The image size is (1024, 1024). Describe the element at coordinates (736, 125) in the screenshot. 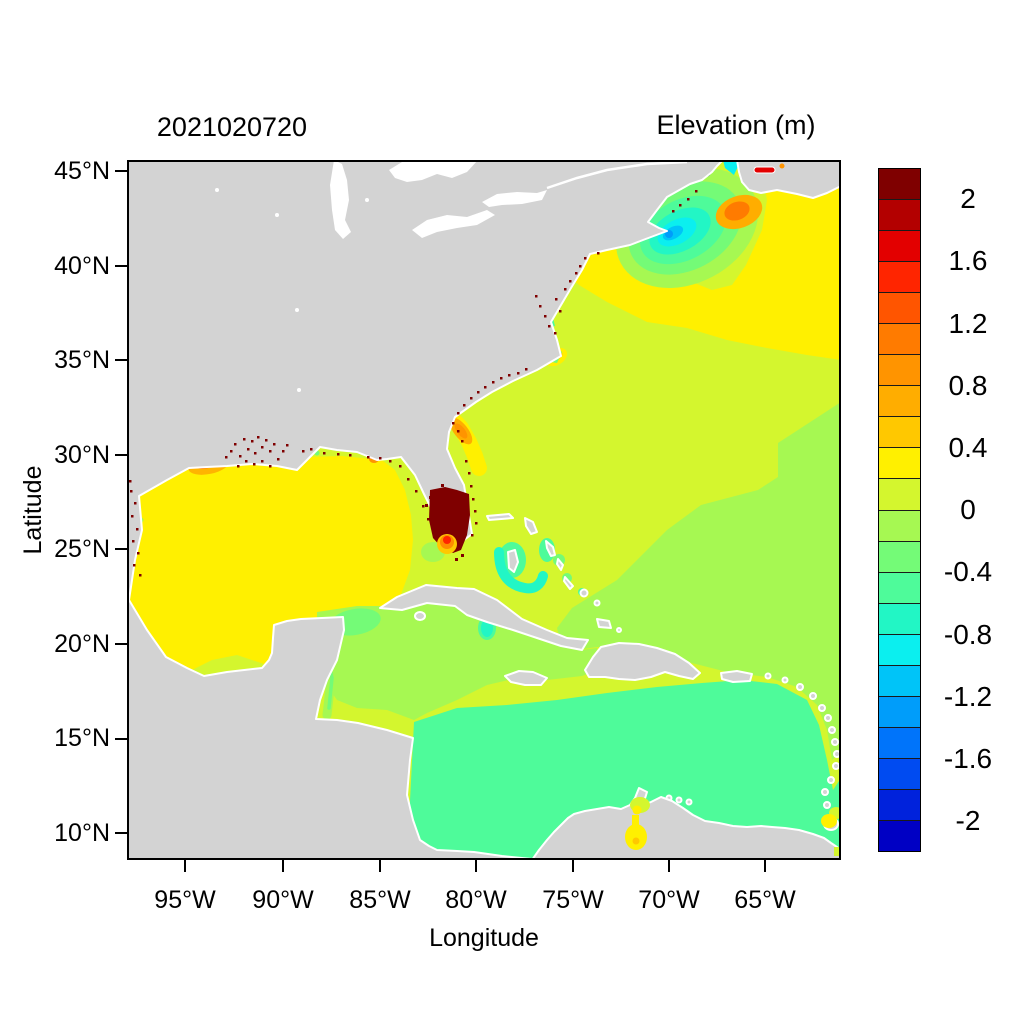

I see `colorbar-title: Elevation (m)` at that location.